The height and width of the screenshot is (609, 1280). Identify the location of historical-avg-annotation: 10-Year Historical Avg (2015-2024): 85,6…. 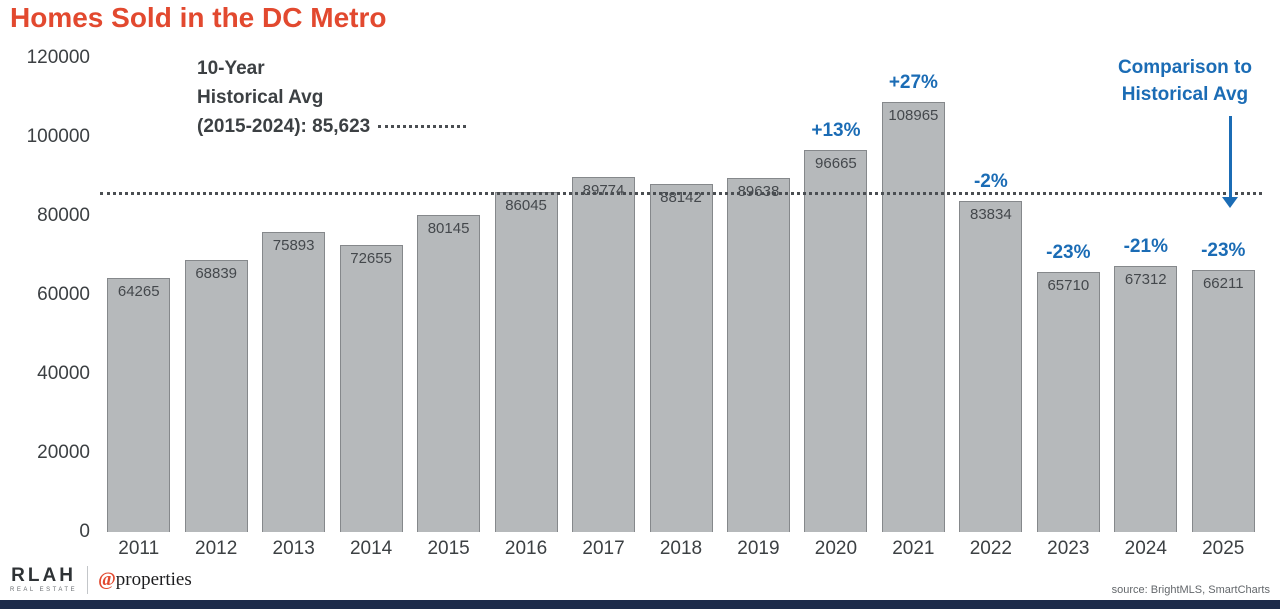
(332, 97).